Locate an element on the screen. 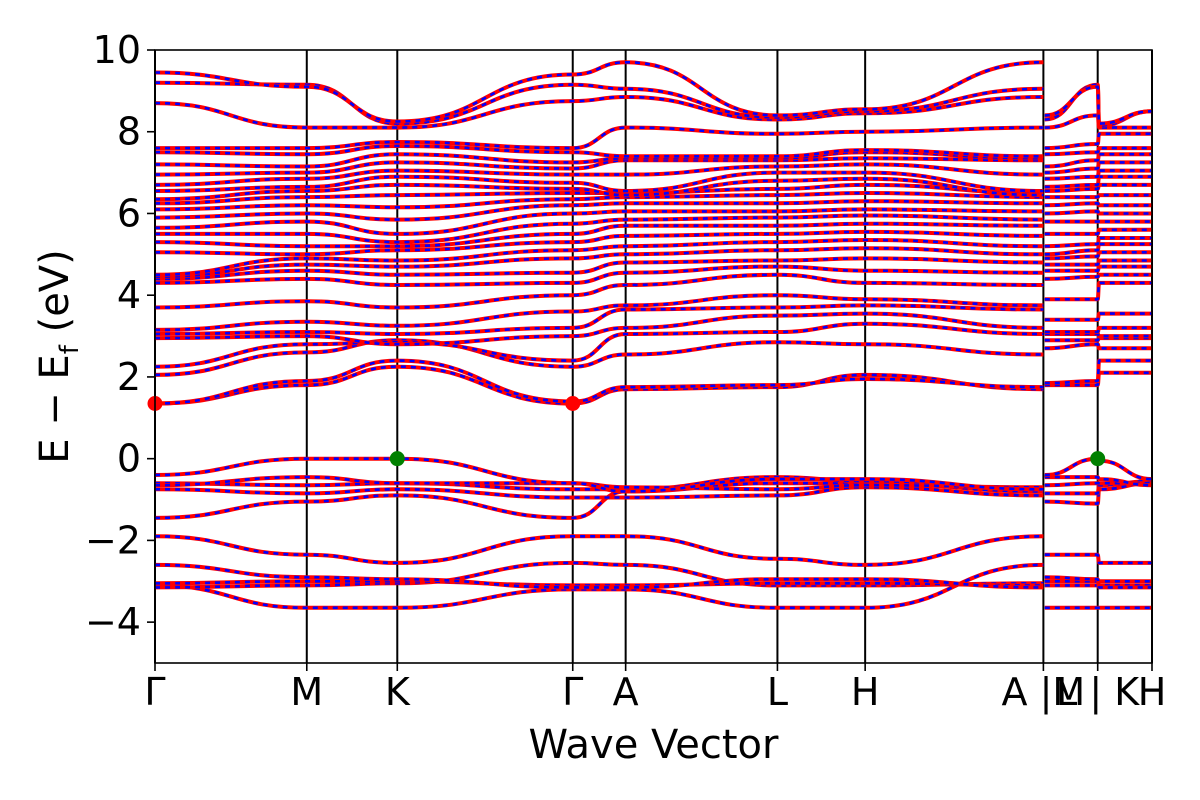 This screenshot has height=800, width=1200. band-21-seg-0-spin-down is located at coordinates (599, 257).